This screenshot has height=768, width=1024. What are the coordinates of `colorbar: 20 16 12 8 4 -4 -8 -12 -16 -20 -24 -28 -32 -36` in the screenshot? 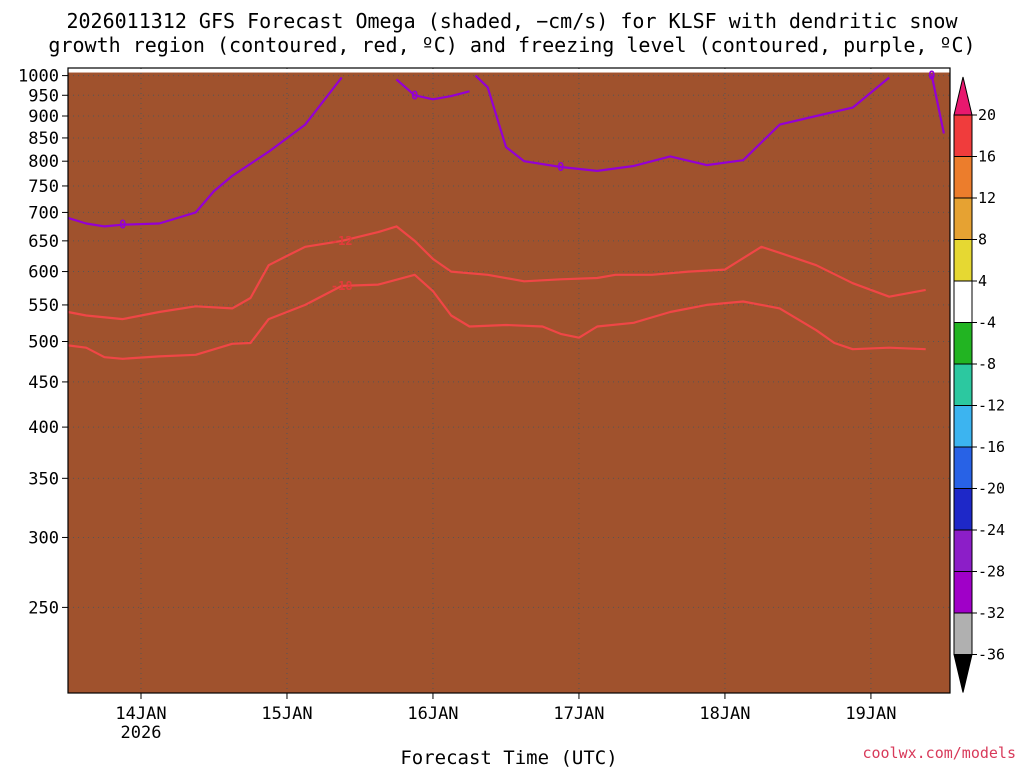 It's located at (979, 384).